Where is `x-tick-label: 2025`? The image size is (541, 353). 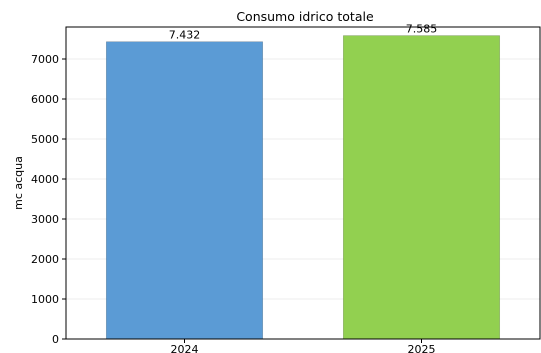
x-tick-label: 2025 is located at coordinates (422, 348).